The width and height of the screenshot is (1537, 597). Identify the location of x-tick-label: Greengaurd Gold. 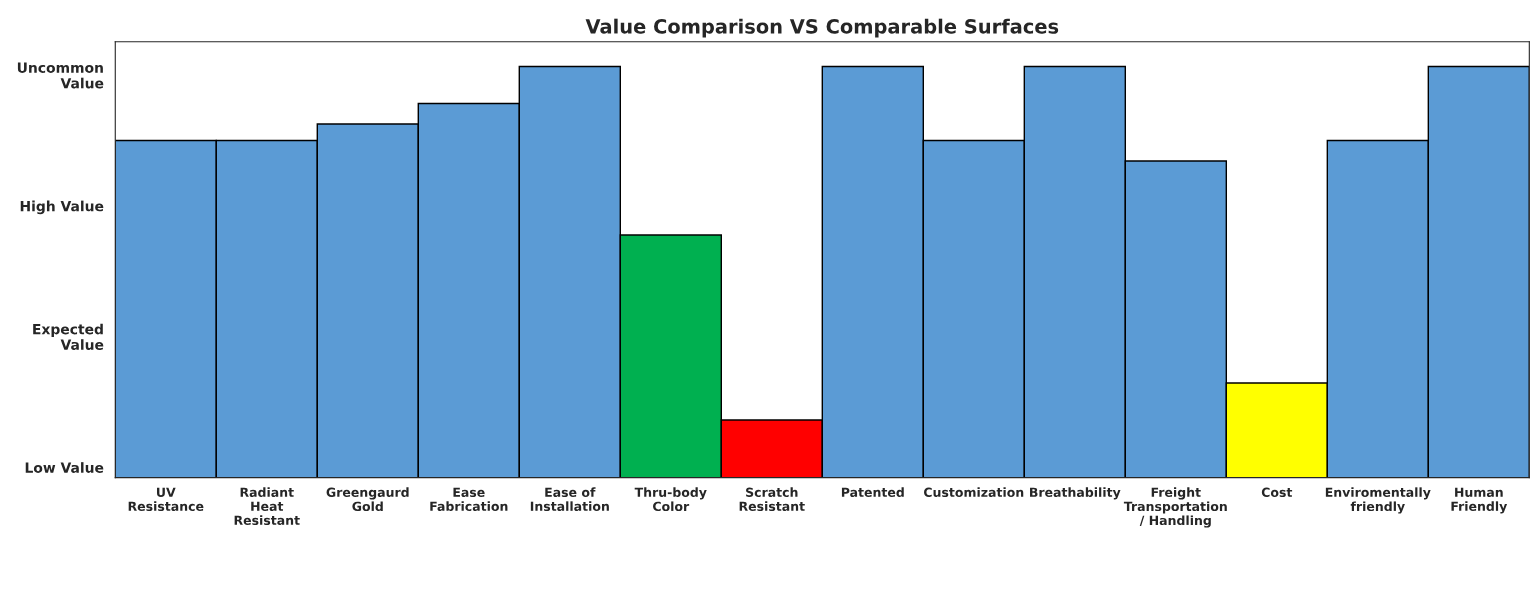
(367, 499).